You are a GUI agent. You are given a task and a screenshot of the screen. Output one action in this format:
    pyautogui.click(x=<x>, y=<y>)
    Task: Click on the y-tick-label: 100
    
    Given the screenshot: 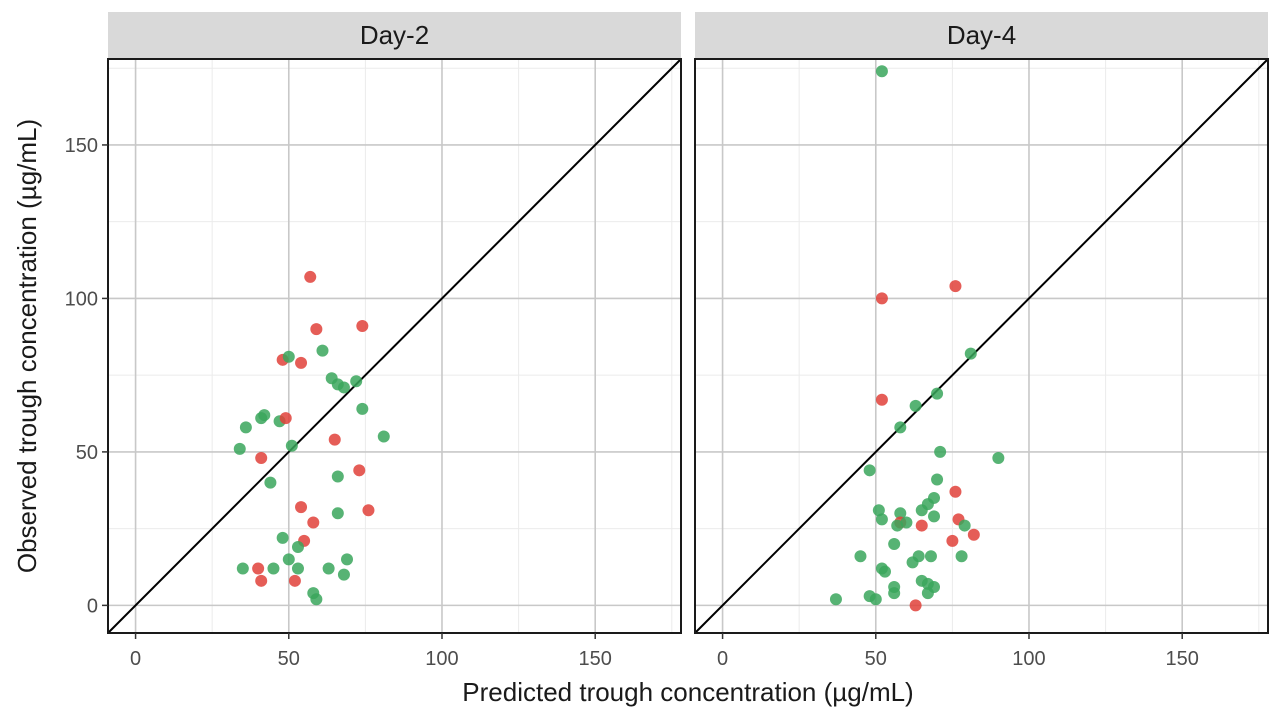 What is the action you would take?
    pyautogui.click(x=81, y=299)
    